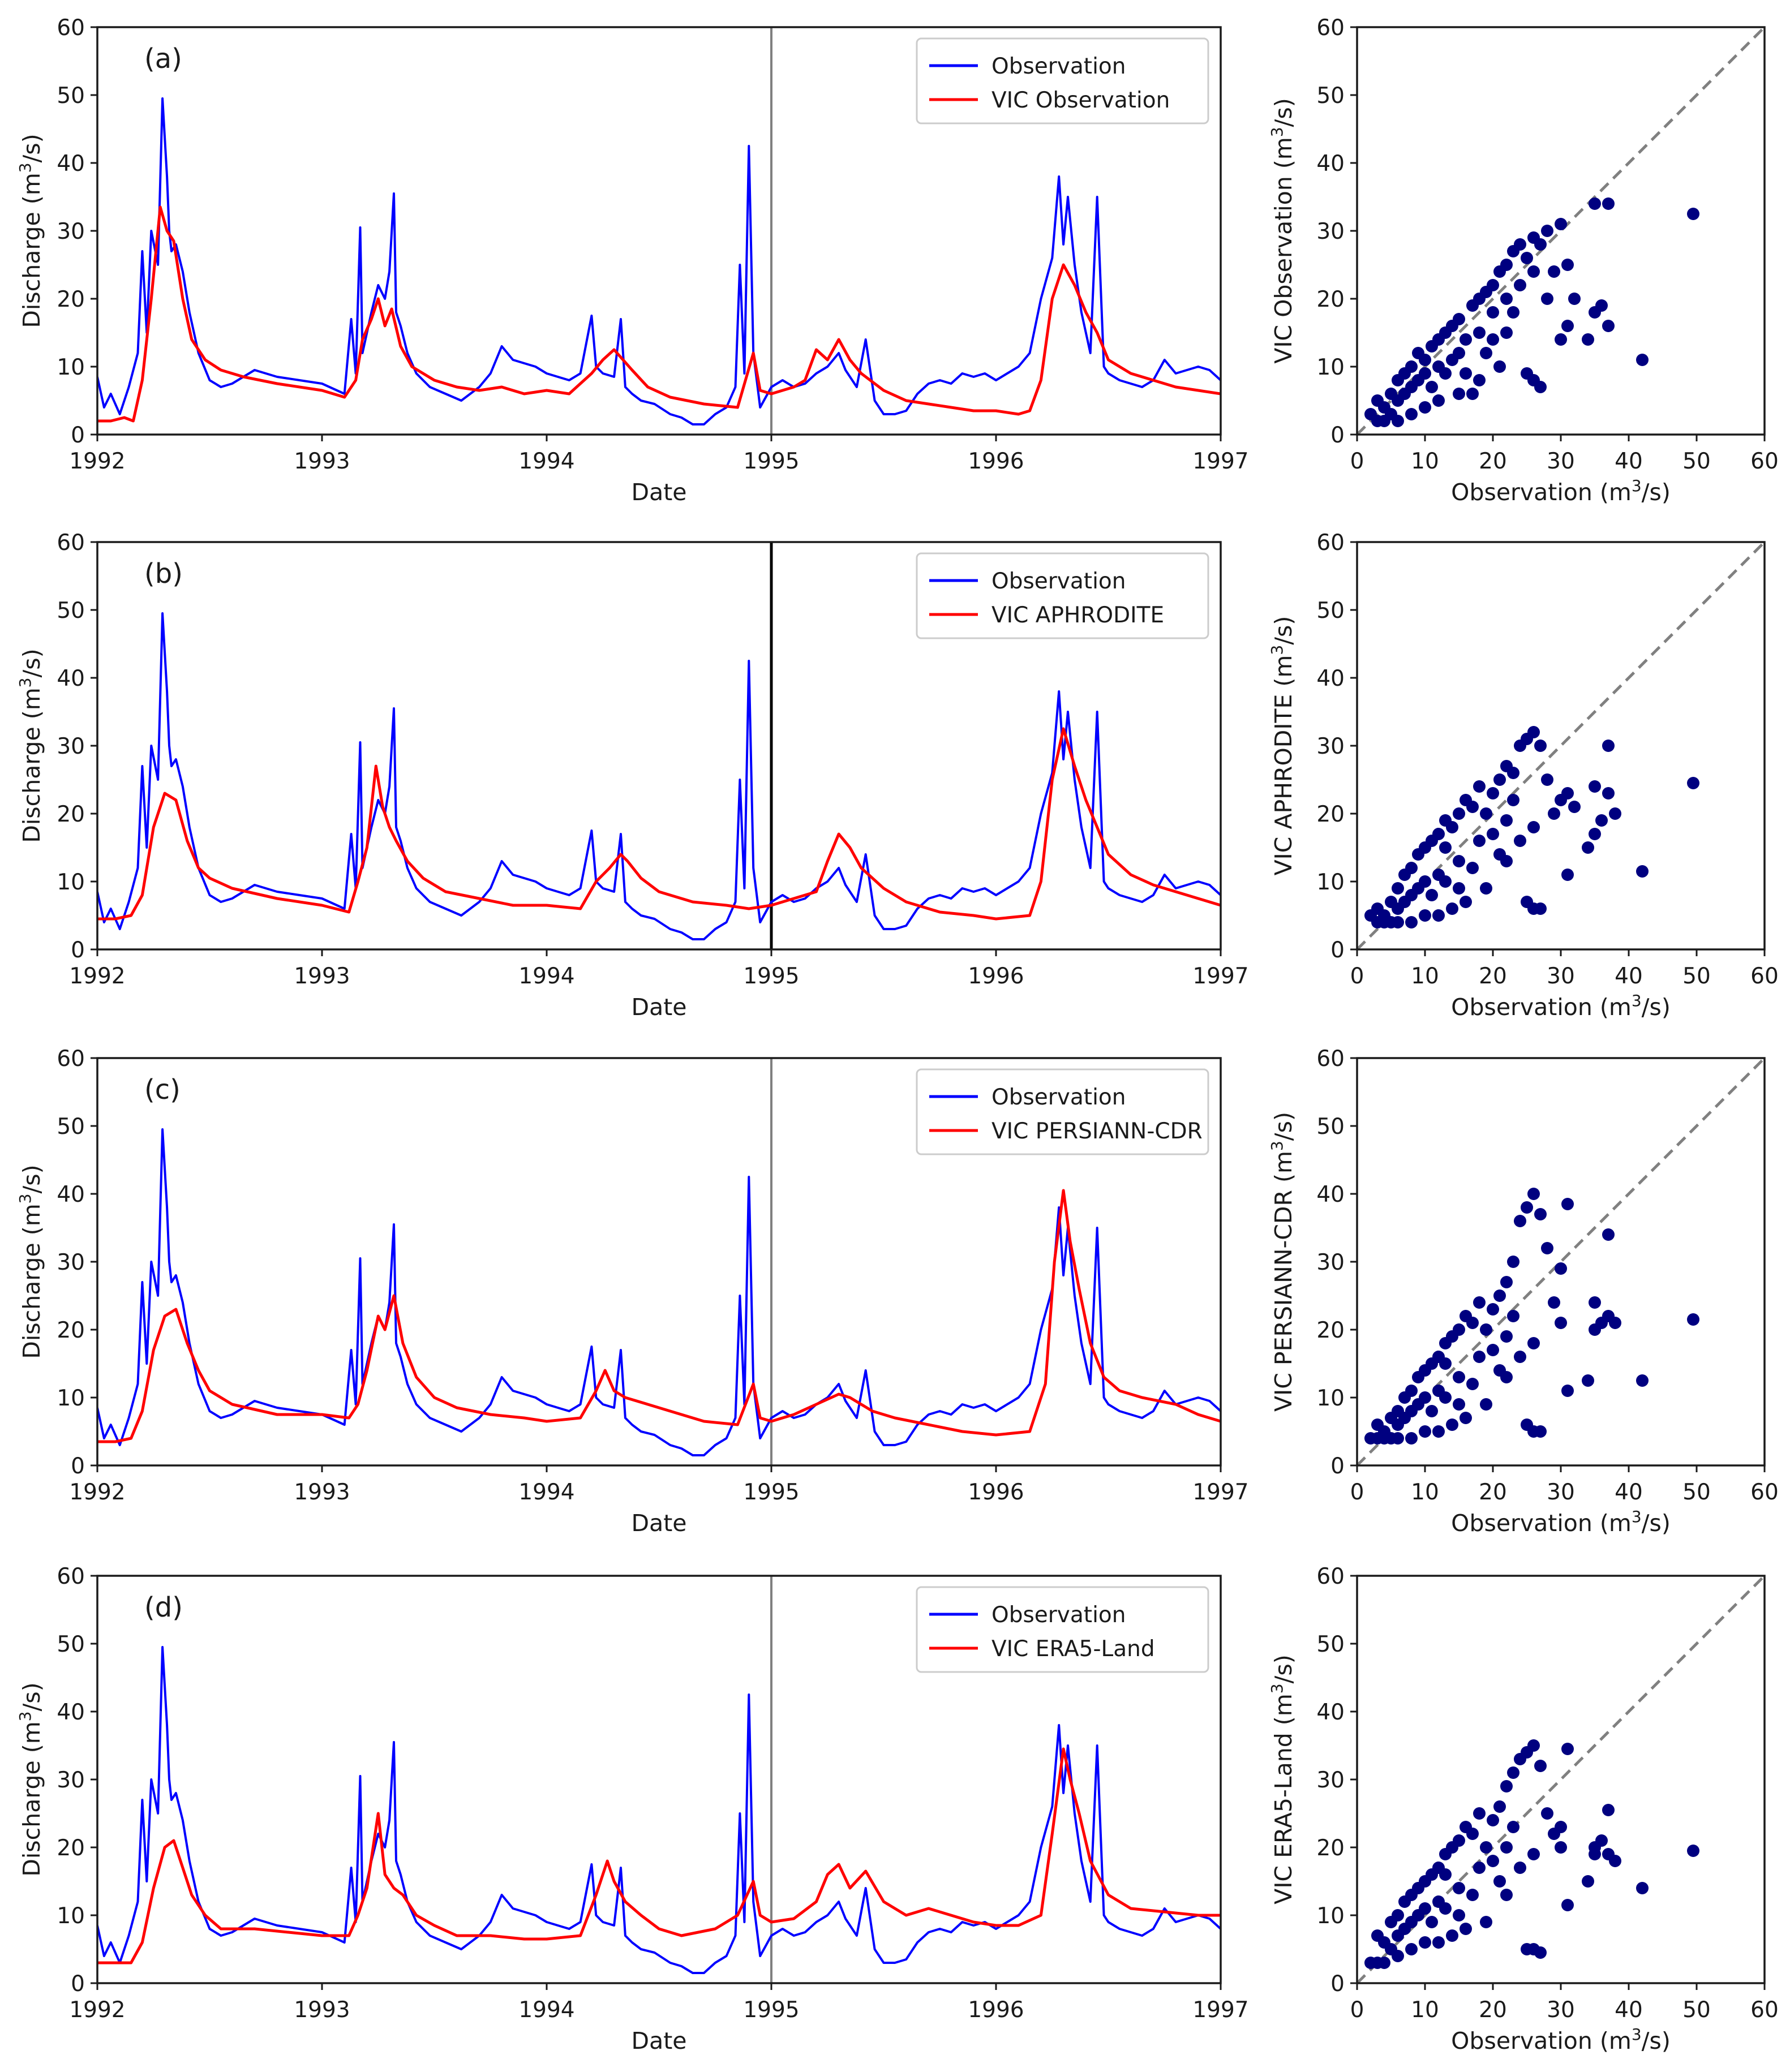 This screenshot has height=2072, width=1790. Describe the element at coordinates (1283, 1779) in the screenshot. I see `y-axis-label: VIC ERA5-Land (m3/s)` at that location.